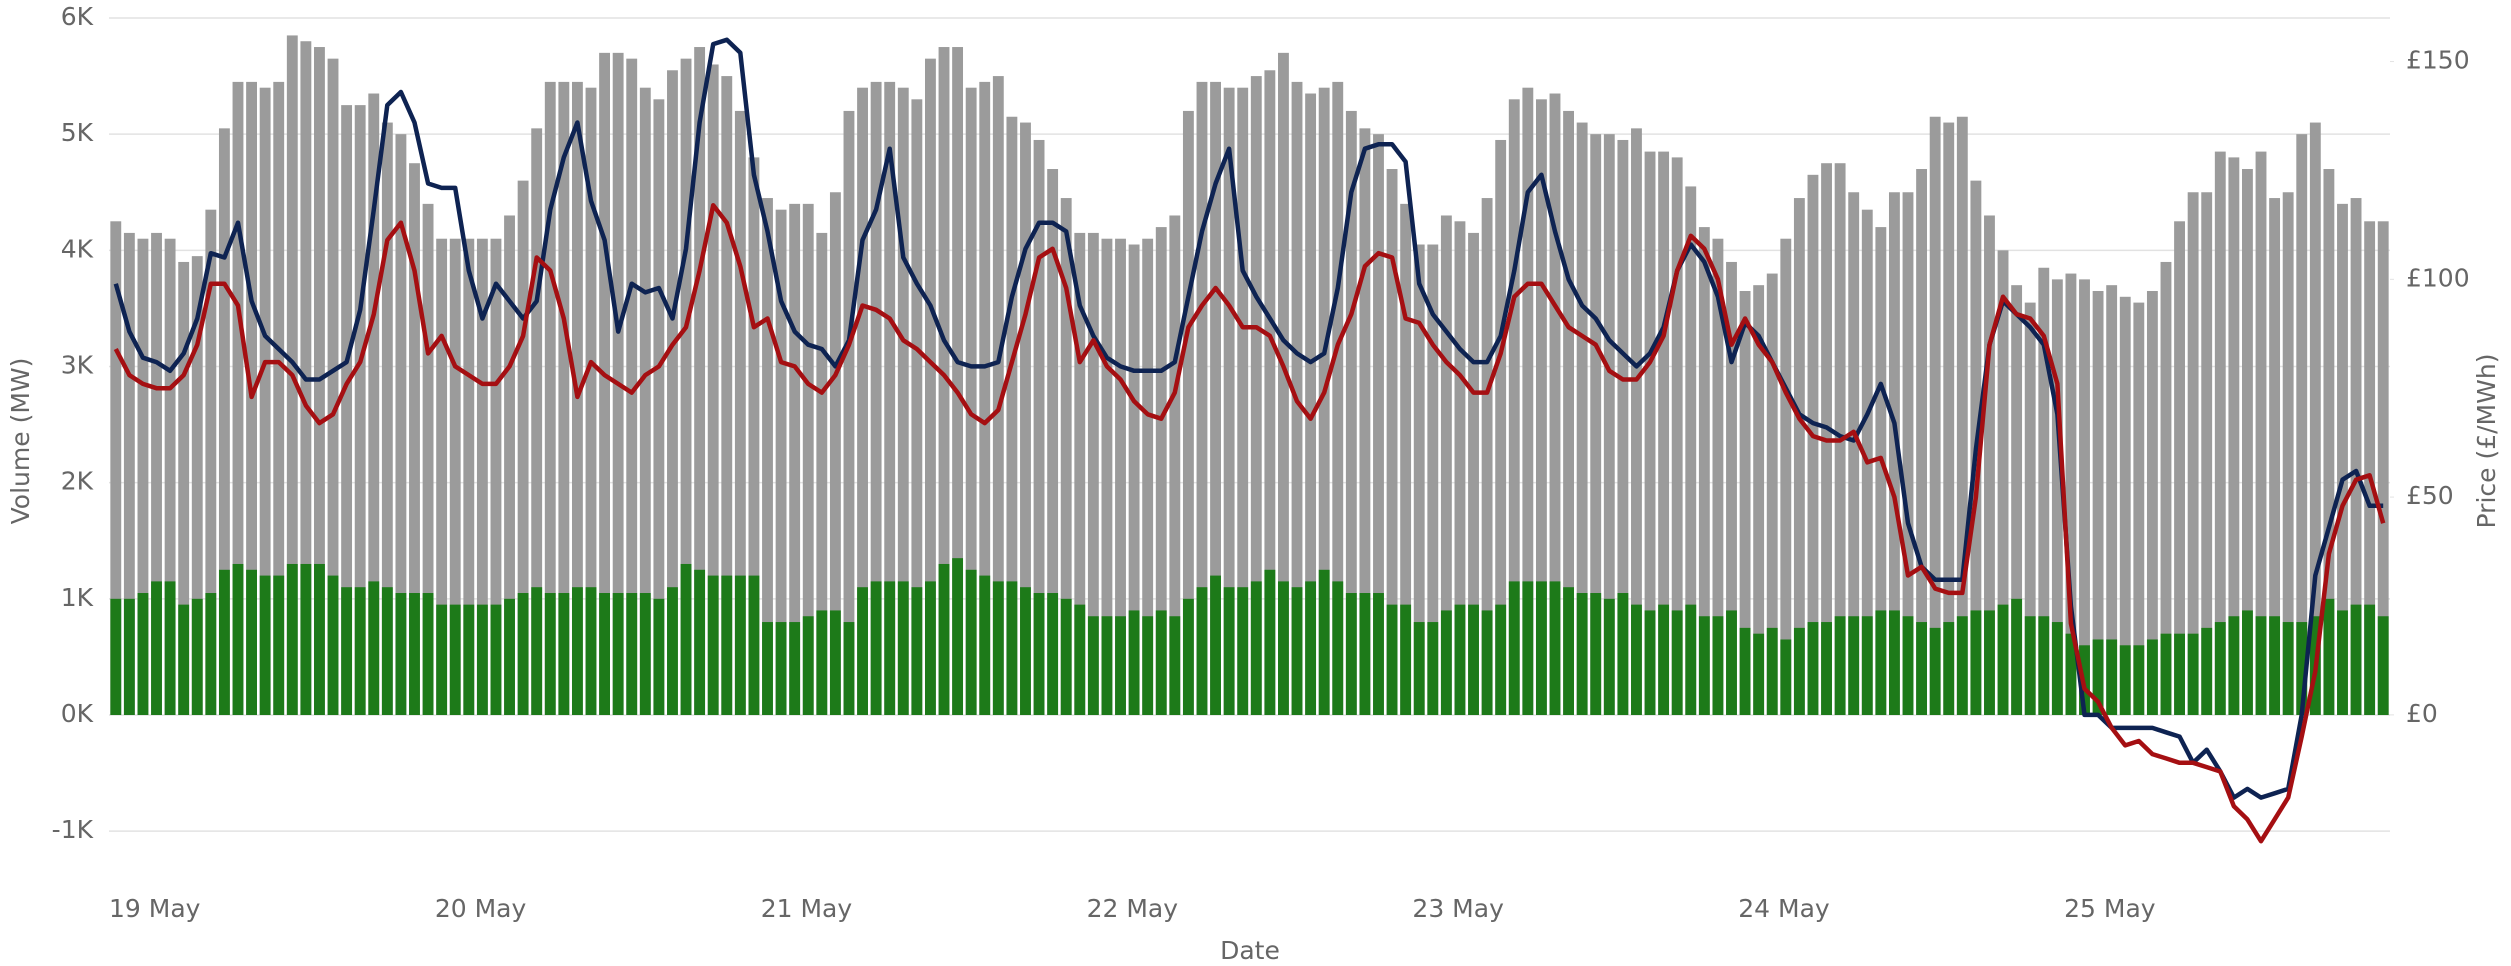 The image size is (2511, 966). What do you see at coordinates (77, 364) in the screenshot?
I see `y-tick-label: 3K` at bounding box center [77, 364].